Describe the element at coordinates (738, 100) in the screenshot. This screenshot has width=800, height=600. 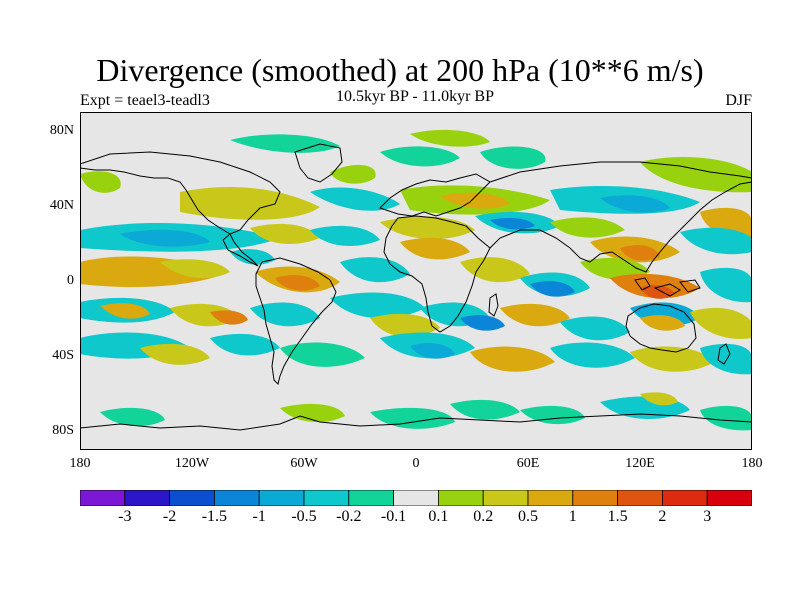
I see `season-label: DJF` at that location.